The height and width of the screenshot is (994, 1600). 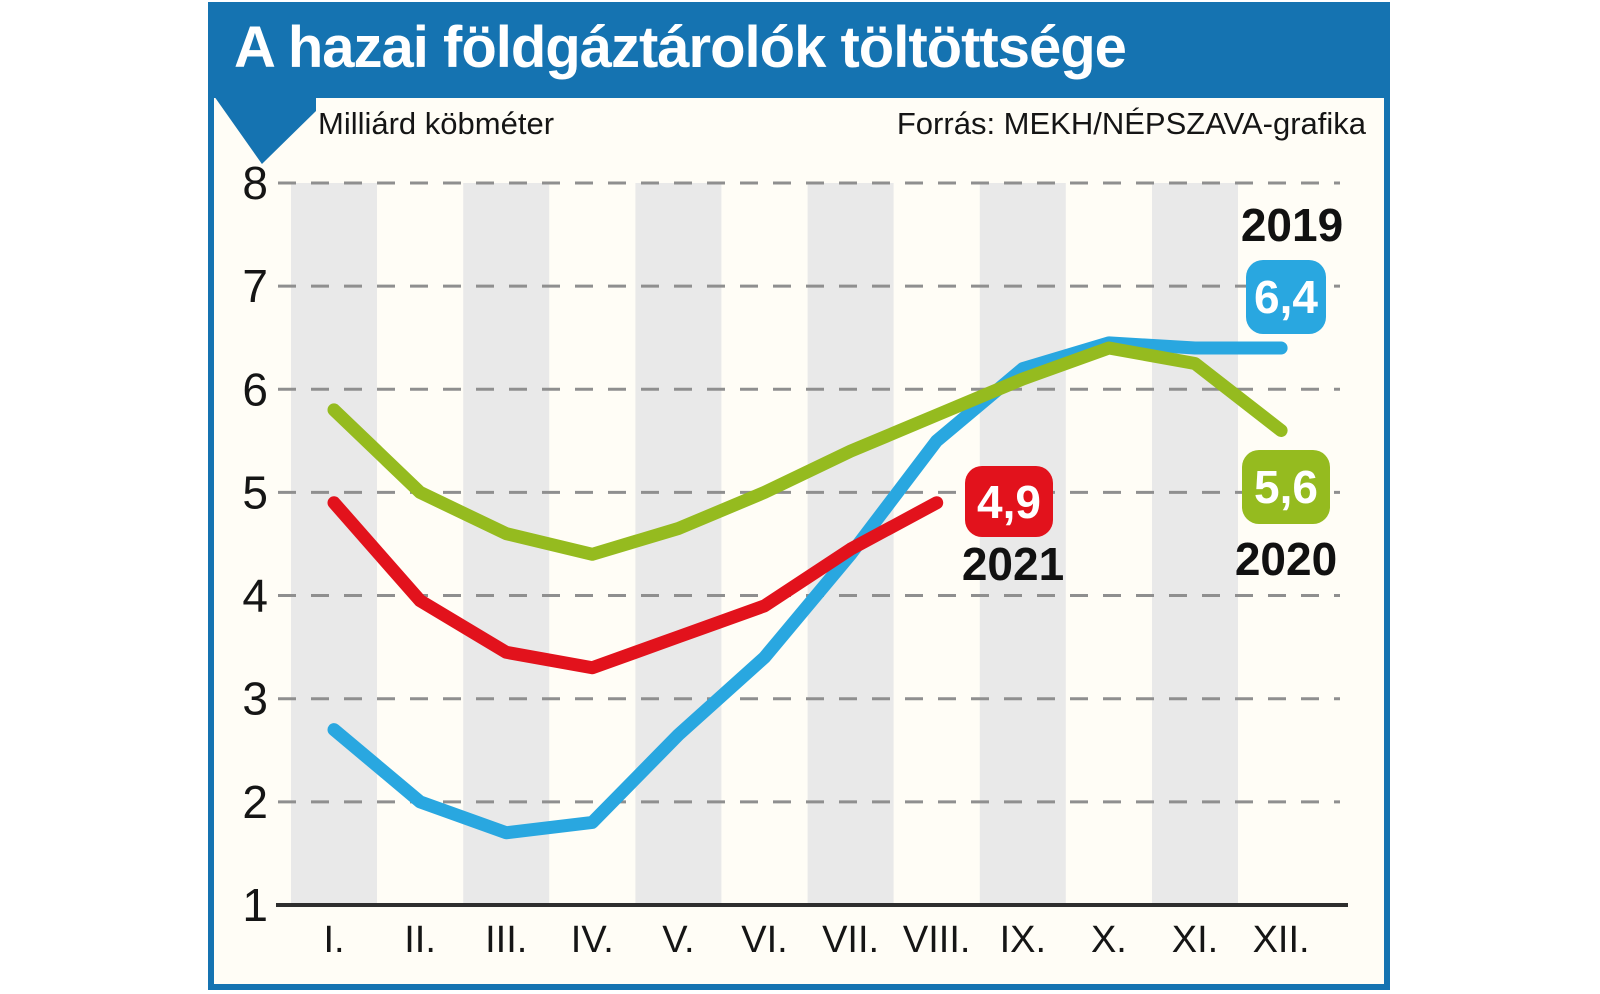 What do you see at coordinates (1195, 940) in the screenshot?
I see `x-tick-label: XI.` at bounding box center [1195, 940].